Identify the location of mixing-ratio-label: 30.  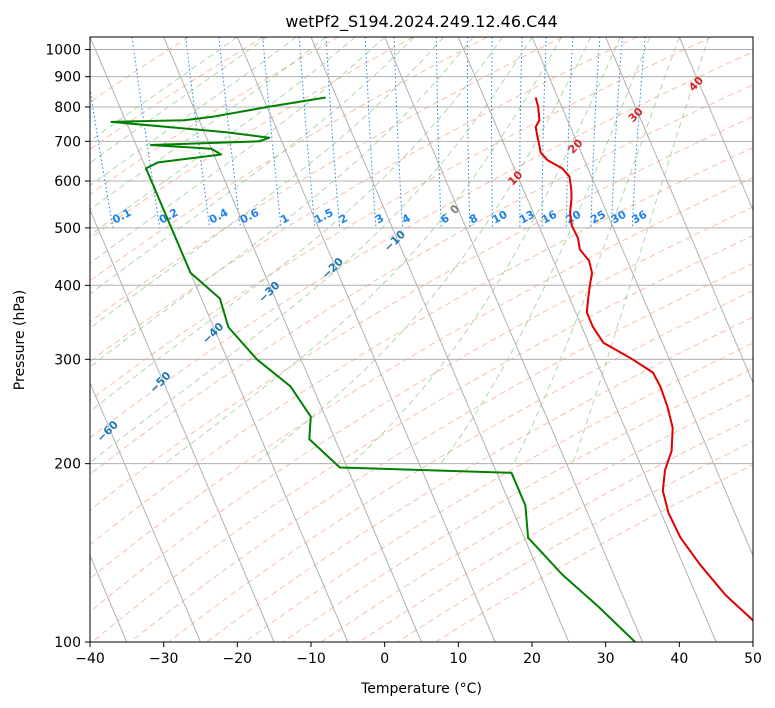
(619, 217).